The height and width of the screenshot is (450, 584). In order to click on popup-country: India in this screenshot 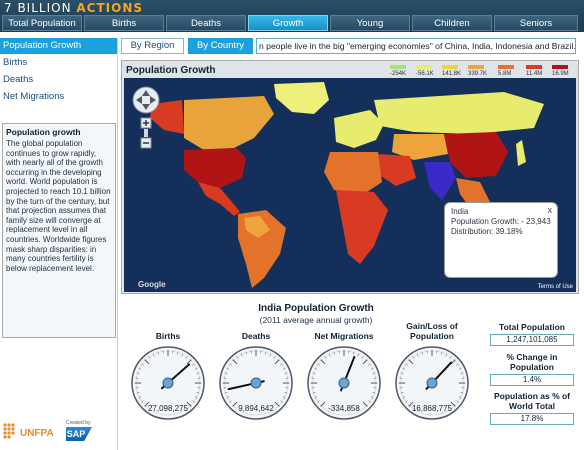, I will do `click(460, 211)`.